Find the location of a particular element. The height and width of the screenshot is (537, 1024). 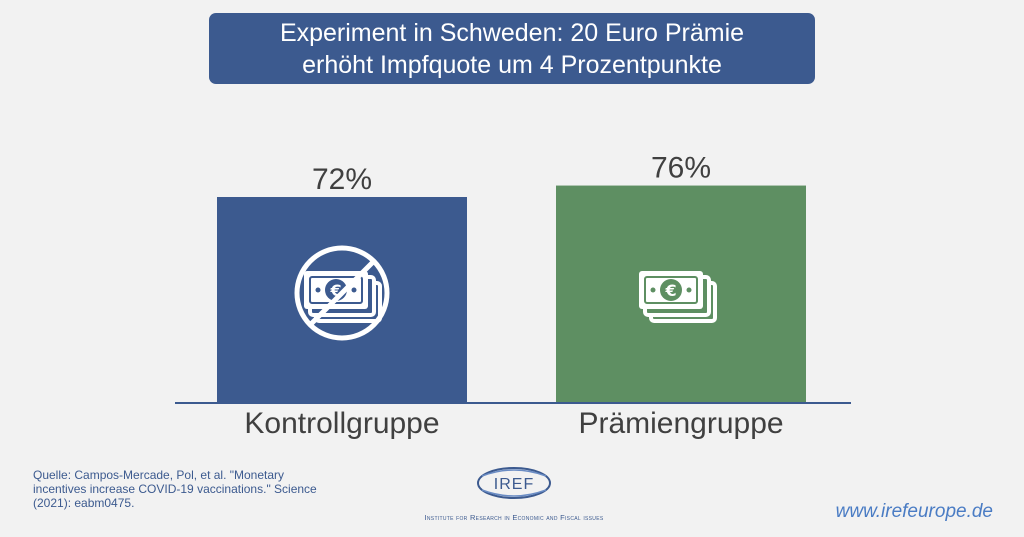

value-label-1: 72% is located at coordinates (342, 179).